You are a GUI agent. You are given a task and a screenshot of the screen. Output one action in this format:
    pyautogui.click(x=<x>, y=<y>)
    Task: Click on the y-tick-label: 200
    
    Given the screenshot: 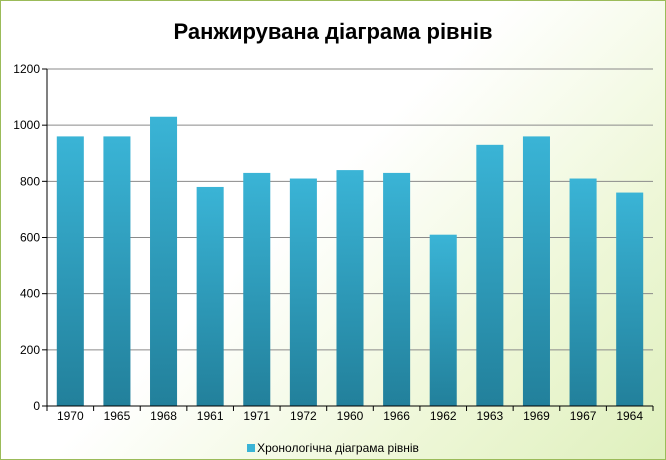 What is the action you would take?
    pyautogui.click(x=30, y=350)
    